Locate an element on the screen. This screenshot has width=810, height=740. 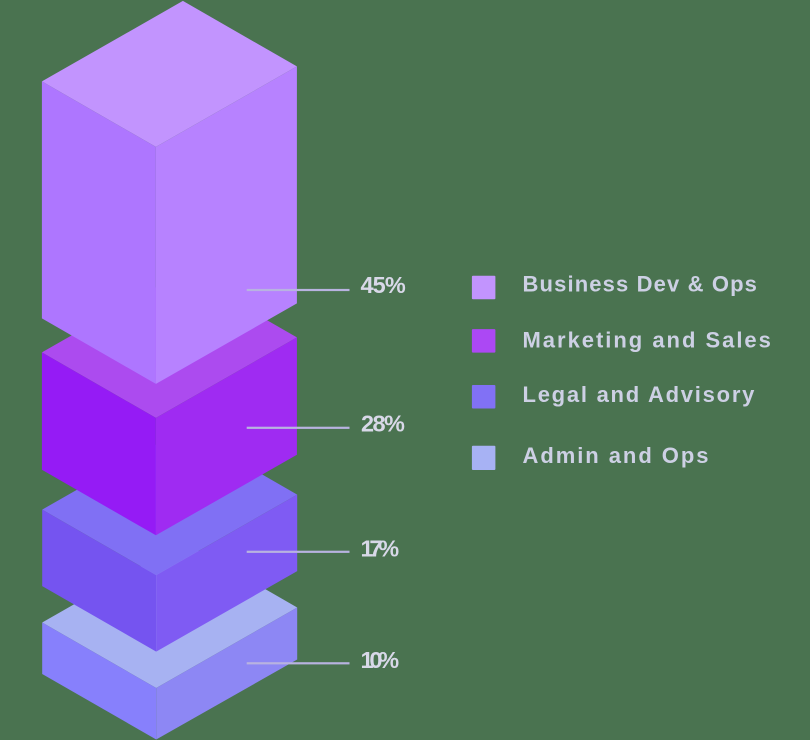
svg-text: 10% is located at coordinates (380, 660).